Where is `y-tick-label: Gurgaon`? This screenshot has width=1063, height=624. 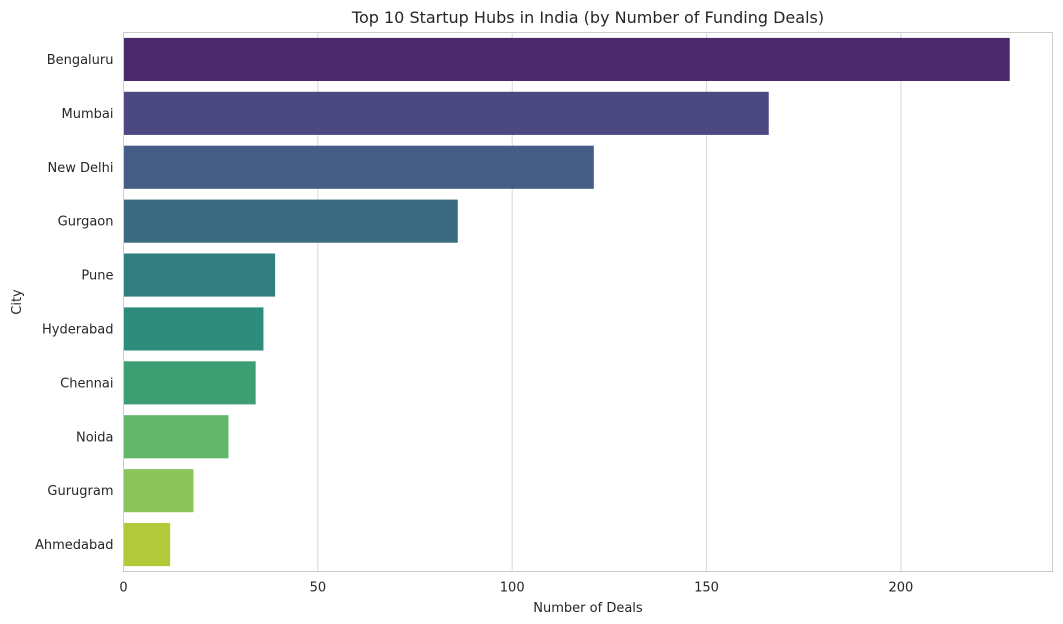 y-tick-label: Gurgaon is located at coordinates (86, 222).